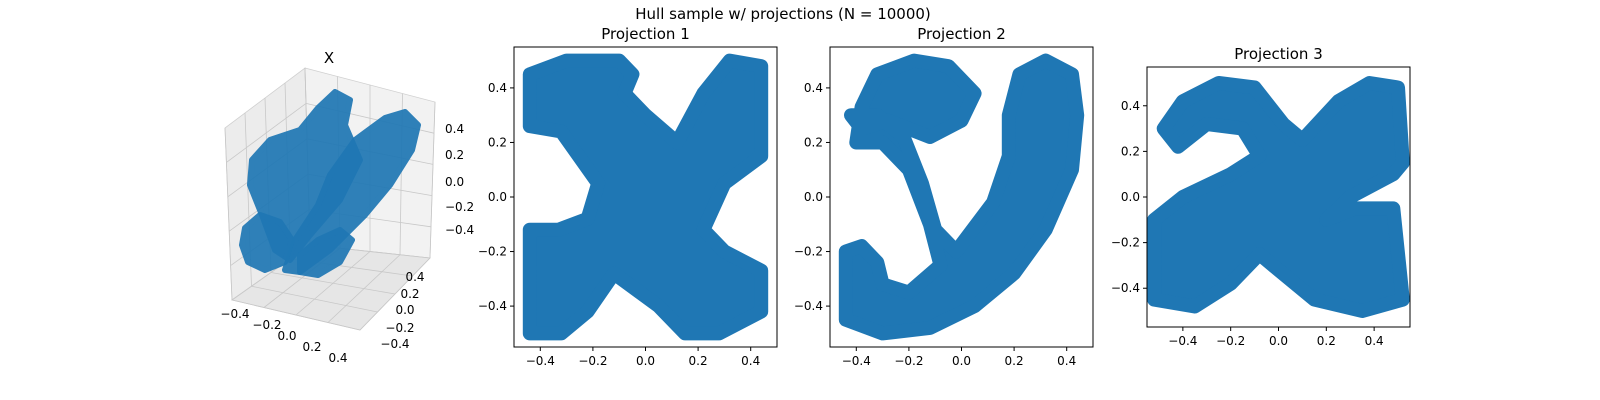 The width and height of the screenshot is (1600, 400). I want to click on projection-2-title: Projection 2, so click(961, 34).